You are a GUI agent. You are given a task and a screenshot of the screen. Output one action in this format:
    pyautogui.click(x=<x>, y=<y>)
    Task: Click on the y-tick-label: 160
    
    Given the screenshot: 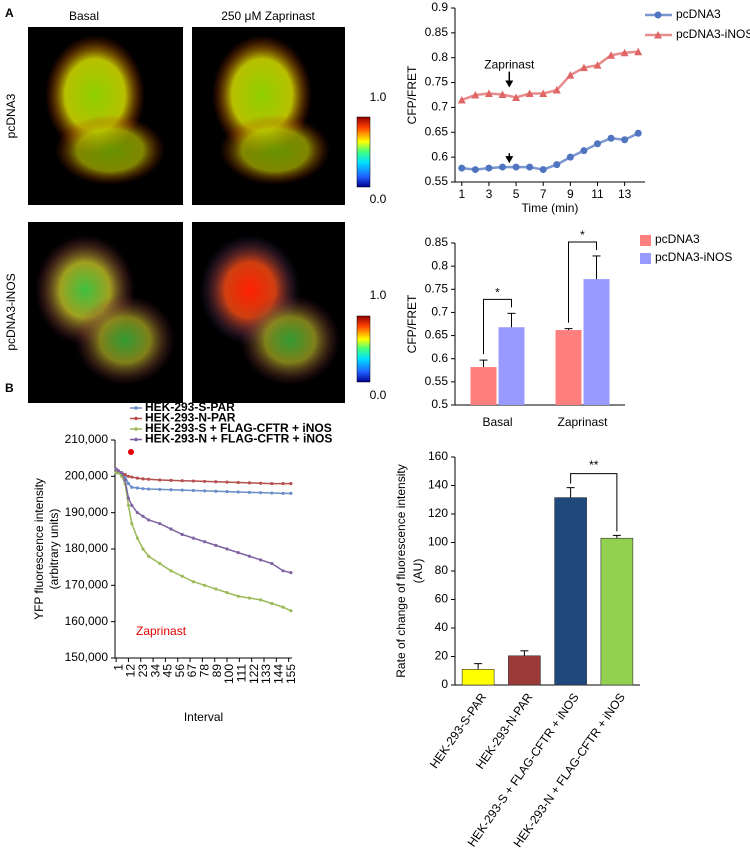 What is the action you would take?
    pyautogui.click(x=438, y=456)
    